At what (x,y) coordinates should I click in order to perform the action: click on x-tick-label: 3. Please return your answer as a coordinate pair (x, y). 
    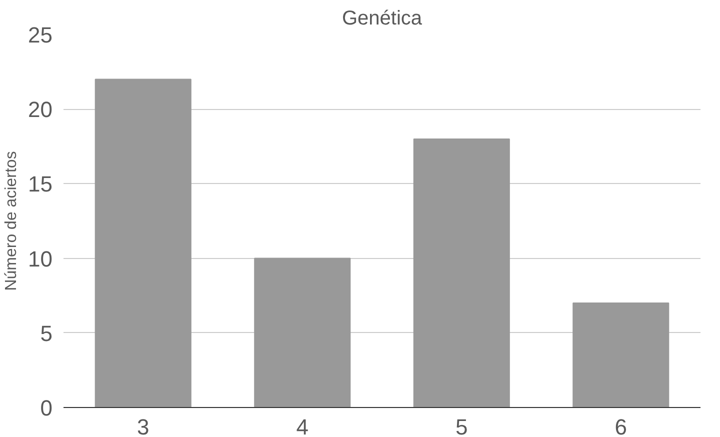
    Looking at the image, I should click on (143, 425).